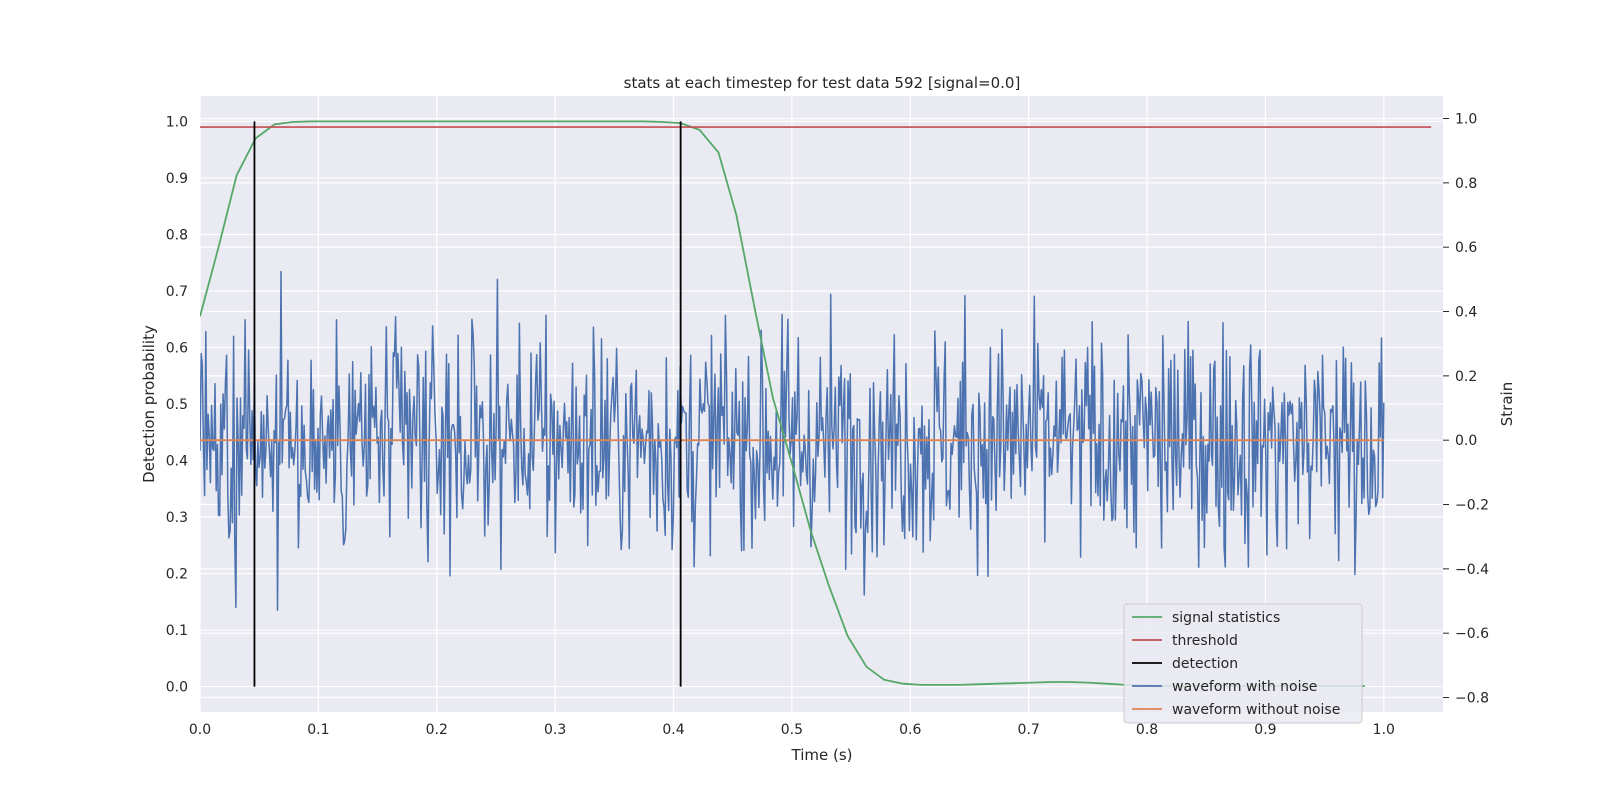 The width and height of the screenshot is (1600, 800). Describe the element at coordinates (1205, 664) in the screenshot. I see `legend-label-detection: detection` at that location.